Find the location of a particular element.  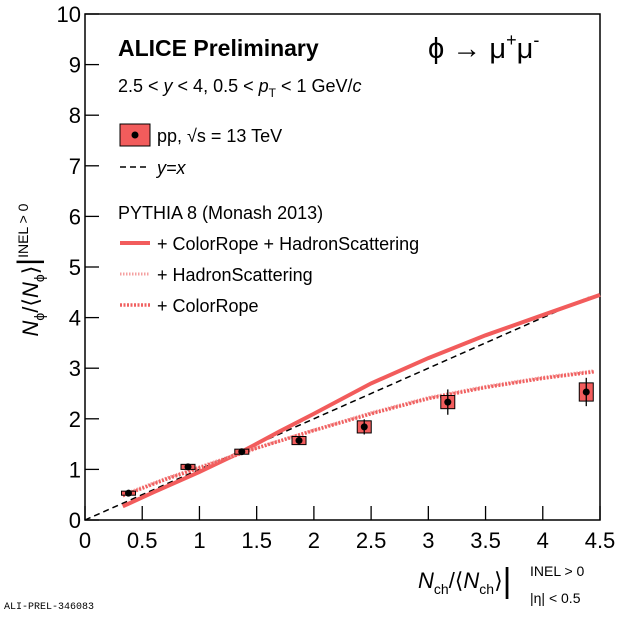

process-part: - is located at coordinates (536, 40).